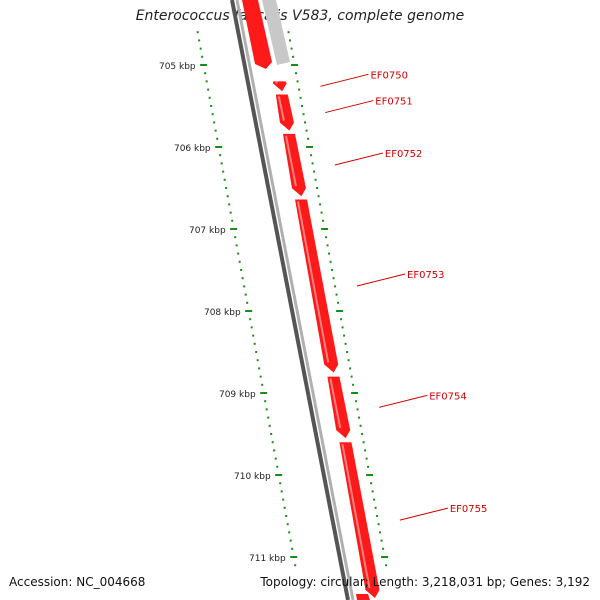  Describe the element at coordinates (389, 75) in the screenshot. I see `gene-label: EF0750` at that location.